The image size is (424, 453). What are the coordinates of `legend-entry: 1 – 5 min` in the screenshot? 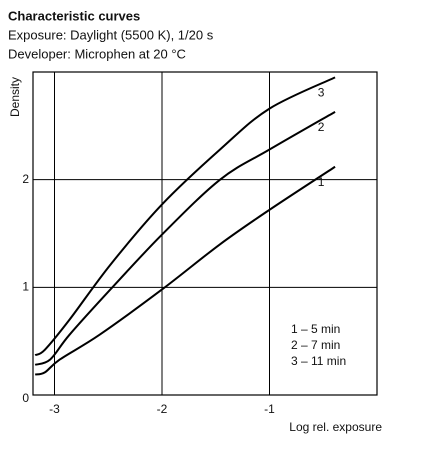 It's located at (315, 329).